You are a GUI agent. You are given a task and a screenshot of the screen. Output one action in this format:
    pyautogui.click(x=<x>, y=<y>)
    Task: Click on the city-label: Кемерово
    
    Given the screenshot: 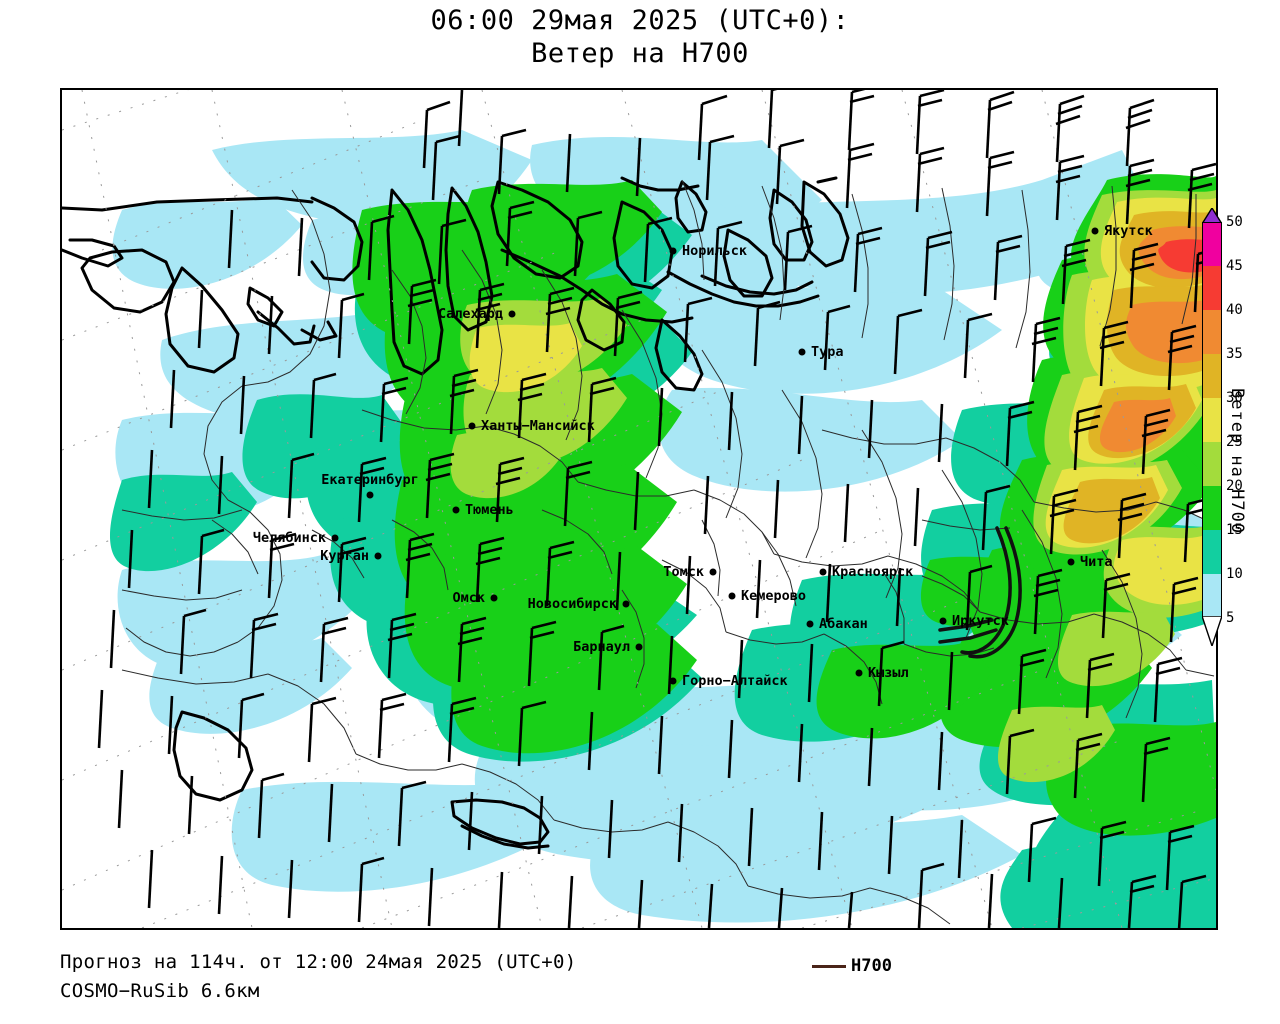 What is the action you would take?
    pyautogui.click(x=774, y=596)
    